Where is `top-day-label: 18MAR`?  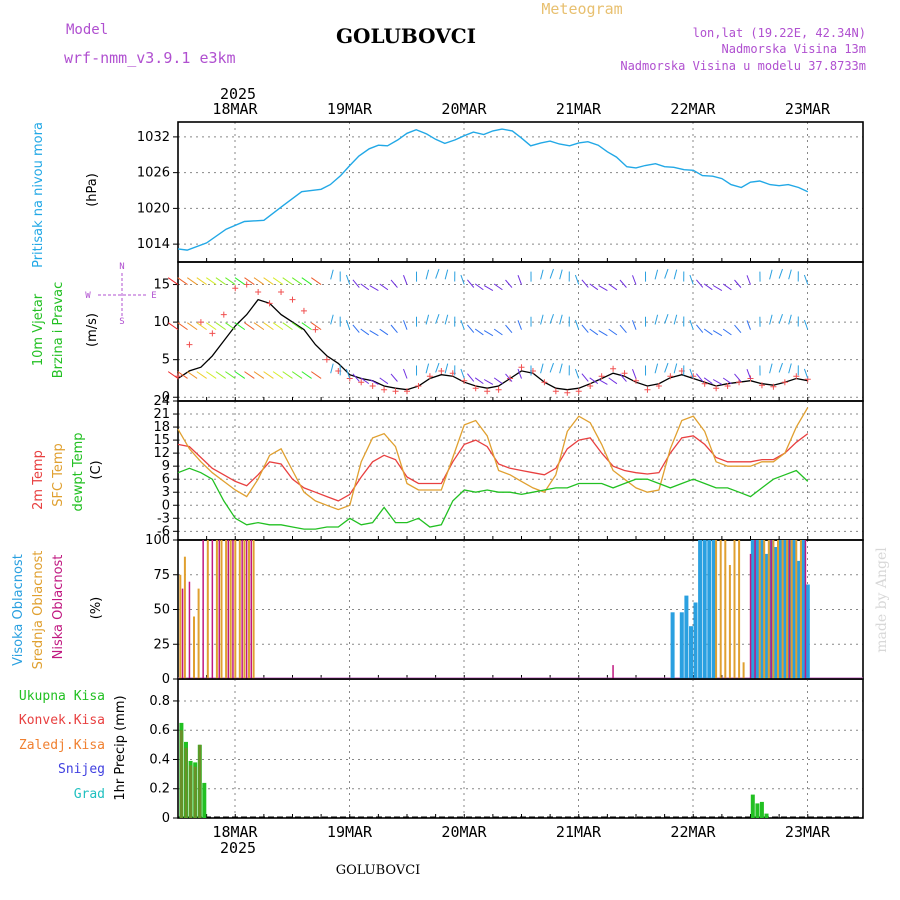 top-day-label: 18MAR is located at coordinates (235, 109).